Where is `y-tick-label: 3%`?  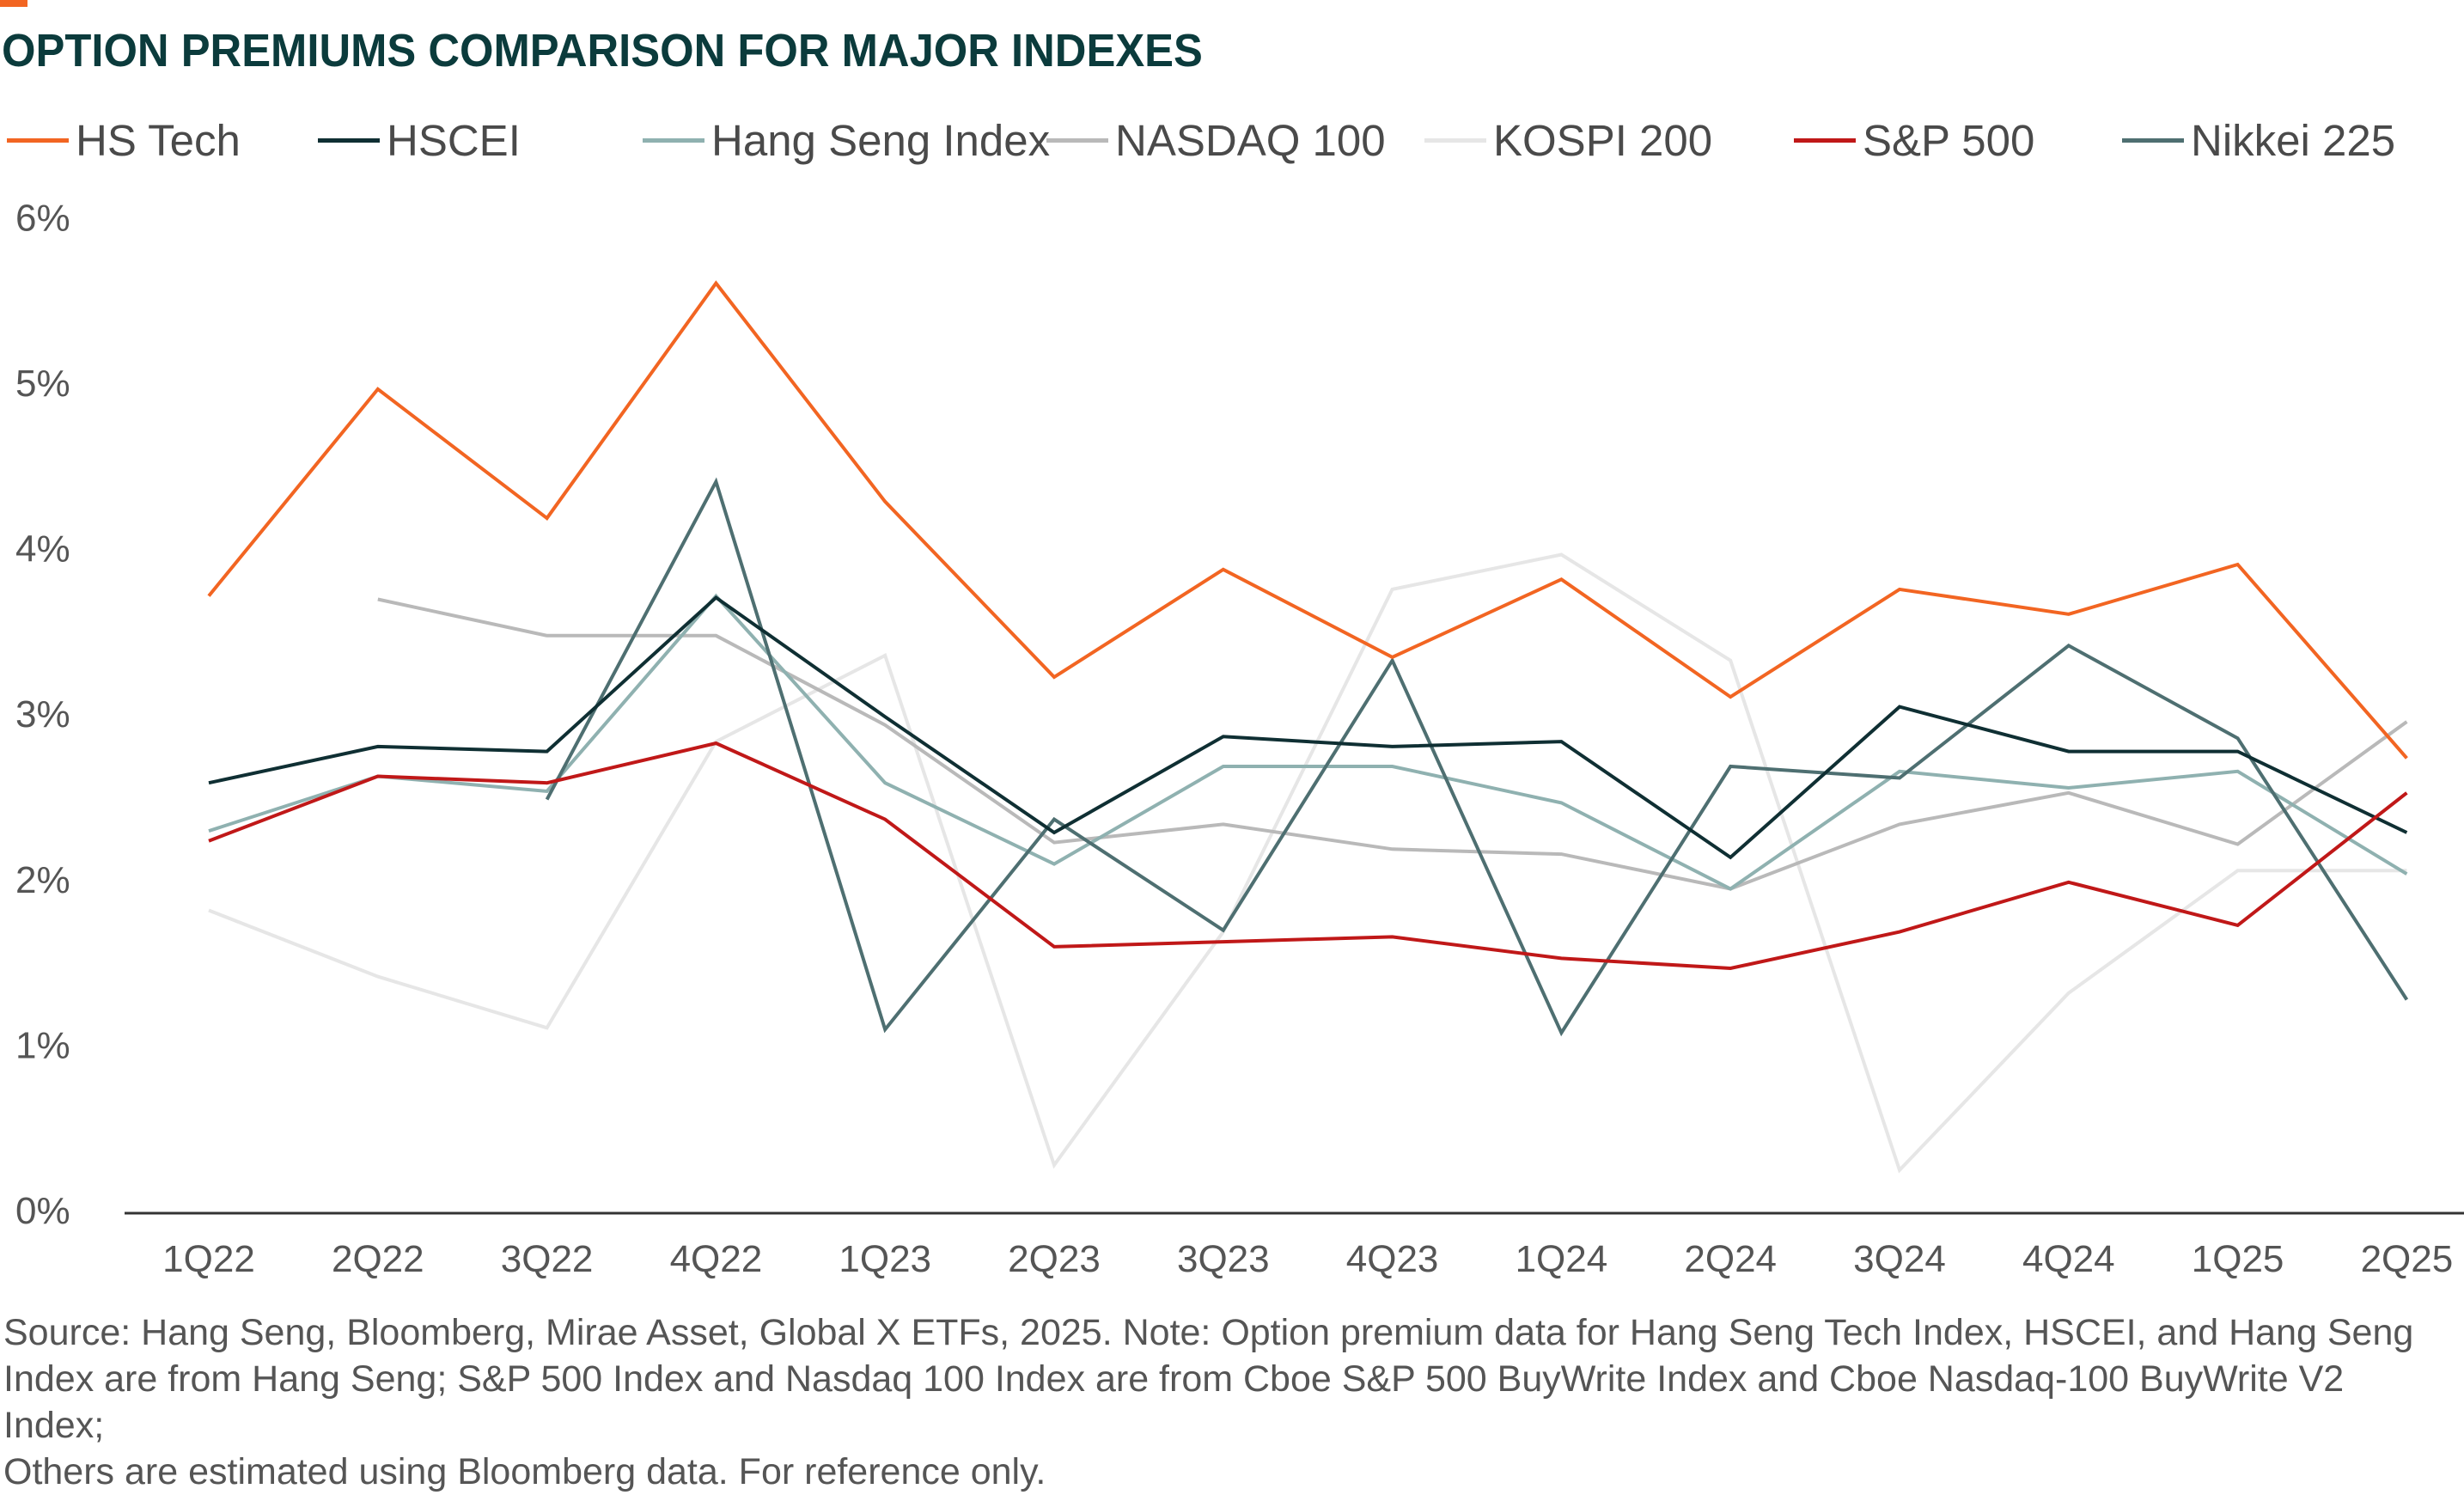
y-tick-label: 3% is located at coordinates (42, 714).